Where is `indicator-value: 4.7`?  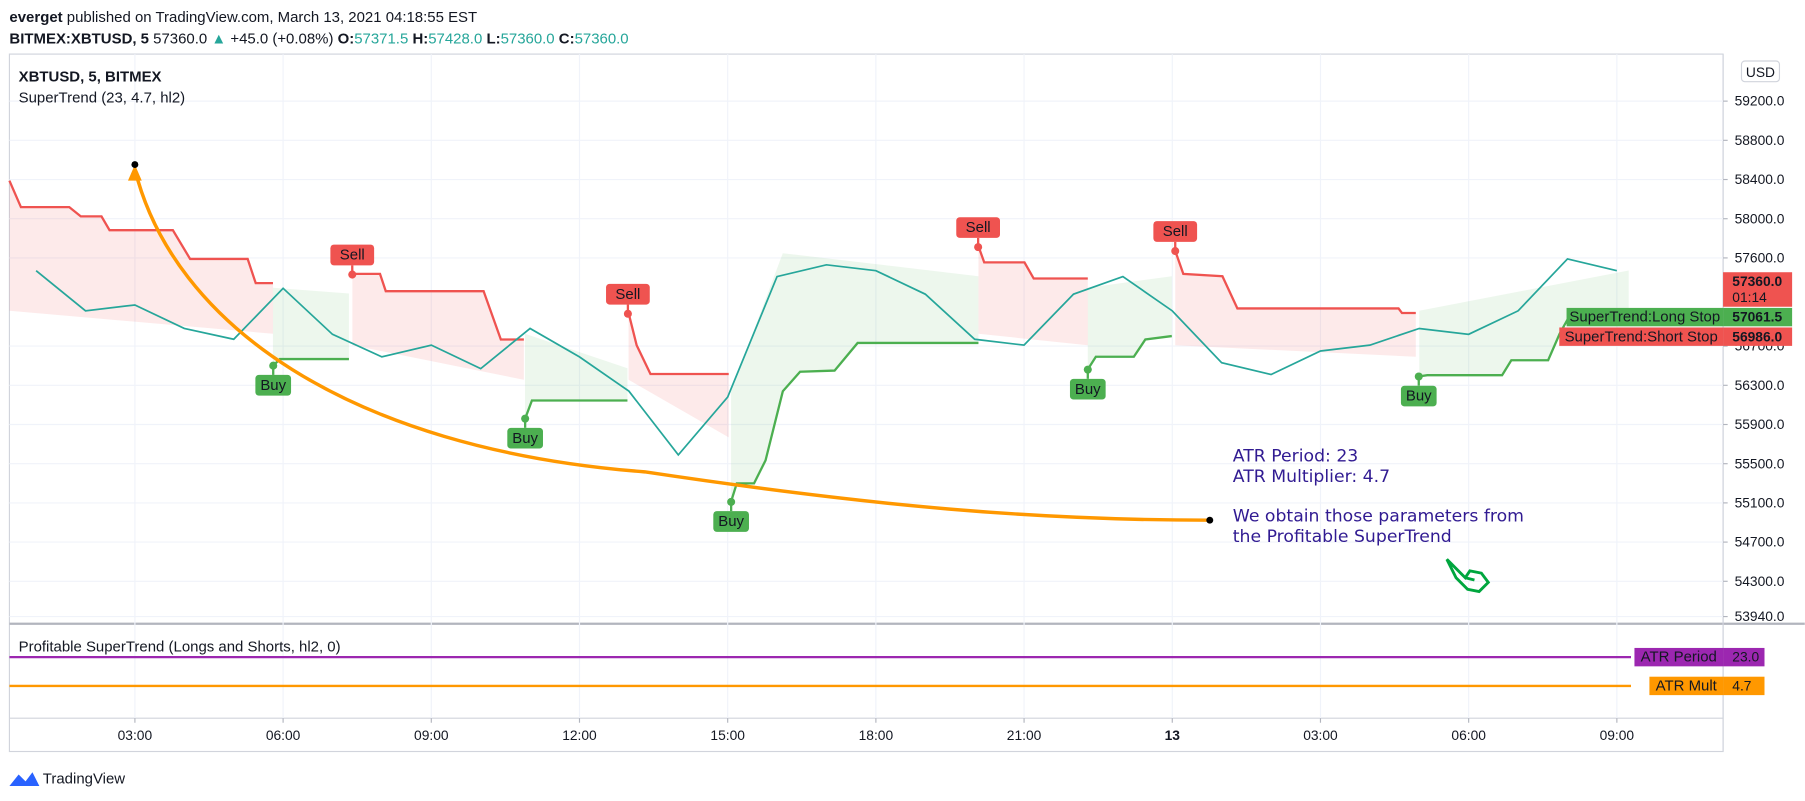
indicator-value: 4.7 is located at coordinates (1741, 686).